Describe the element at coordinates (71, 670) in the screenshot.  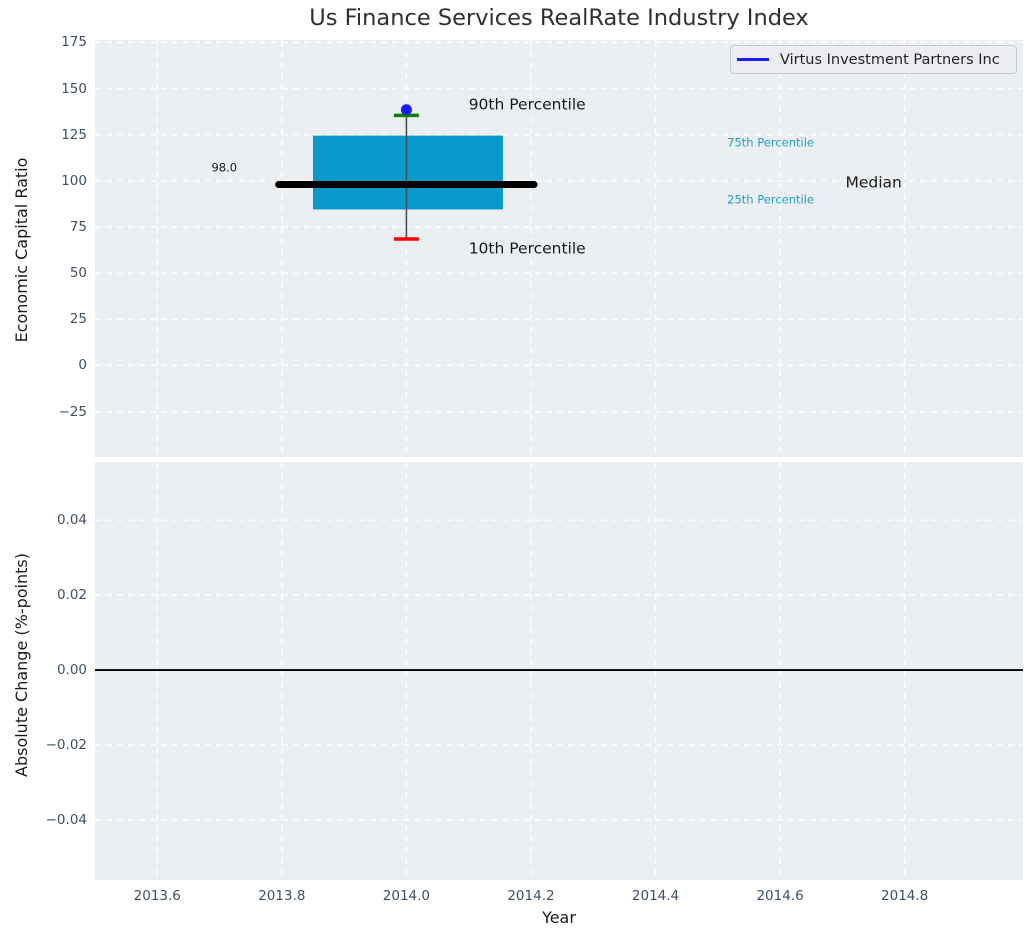
I see `y-tick-label: 0.00` at that location.